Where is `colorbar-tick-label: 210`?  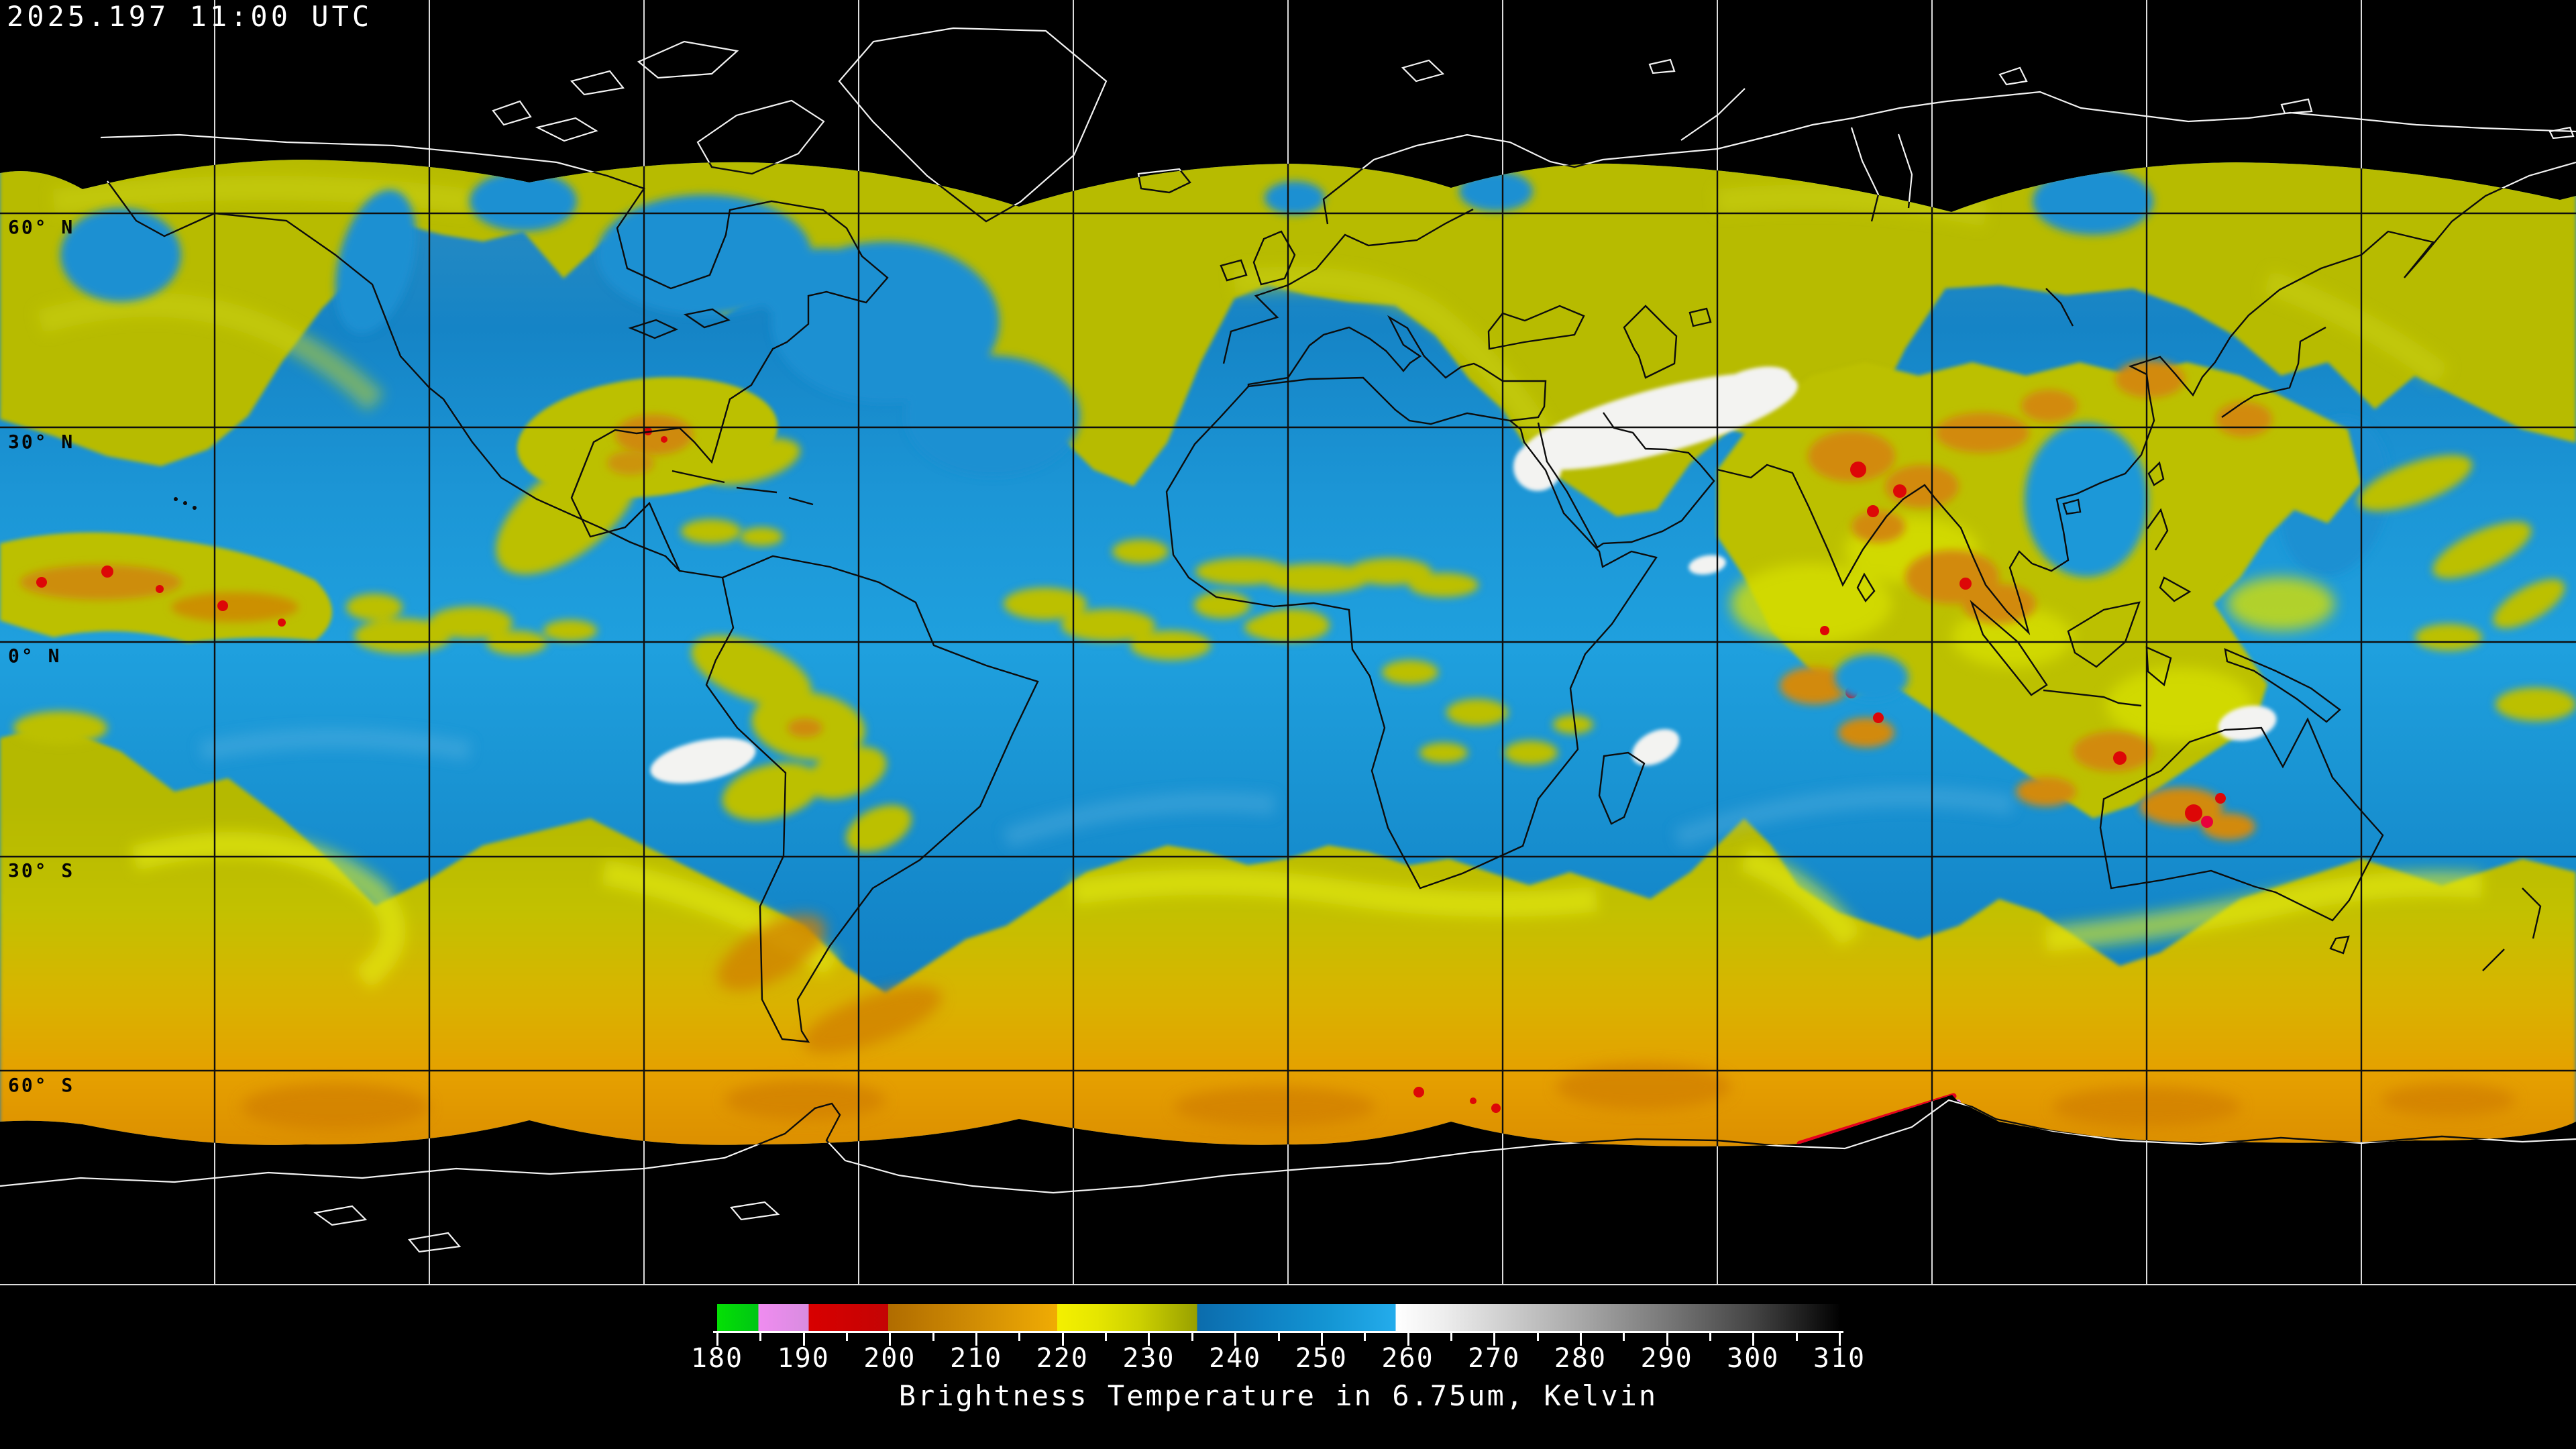 colorbar-tick-label: 210 is located at coordinates (976, 1358).